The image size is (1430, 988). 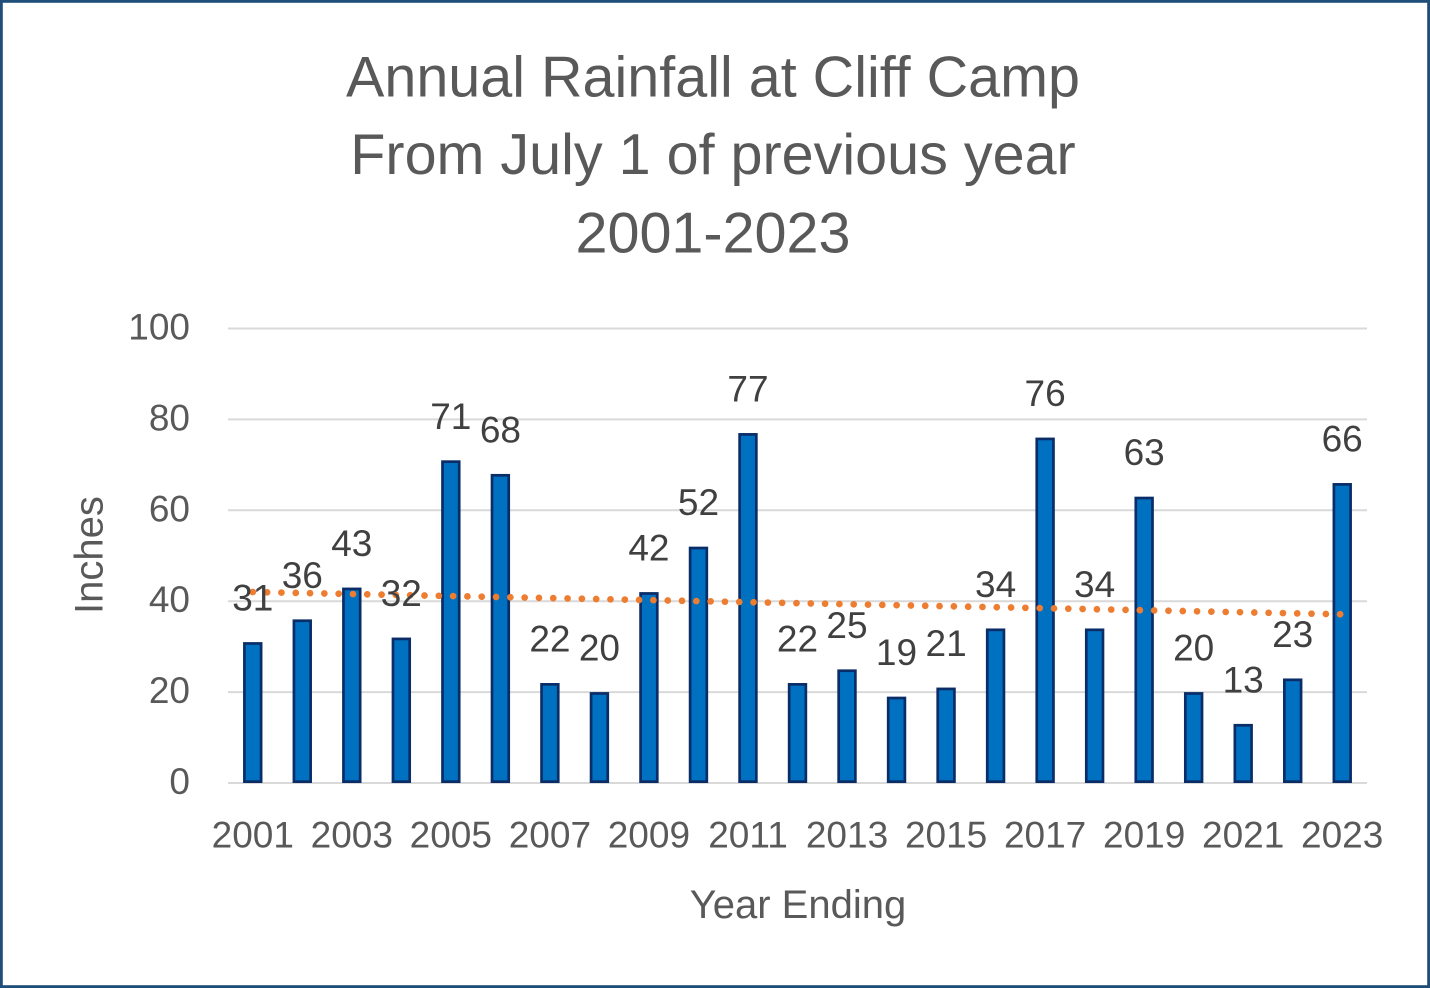 What do you see at coordinates (649, 835) in the screenshot?
I see `svg-text: 2009` at bounding box center [649, 835].